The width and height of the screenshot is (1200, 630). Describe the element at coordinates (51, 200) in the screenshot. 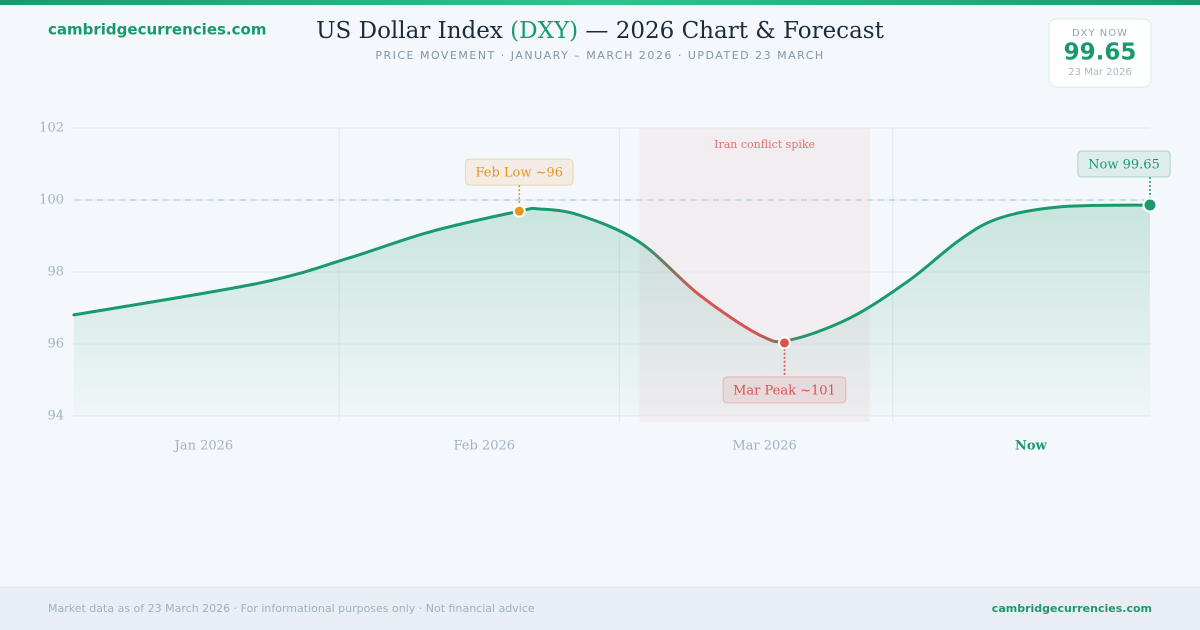

I see `y-tick-label: 100` at that location.